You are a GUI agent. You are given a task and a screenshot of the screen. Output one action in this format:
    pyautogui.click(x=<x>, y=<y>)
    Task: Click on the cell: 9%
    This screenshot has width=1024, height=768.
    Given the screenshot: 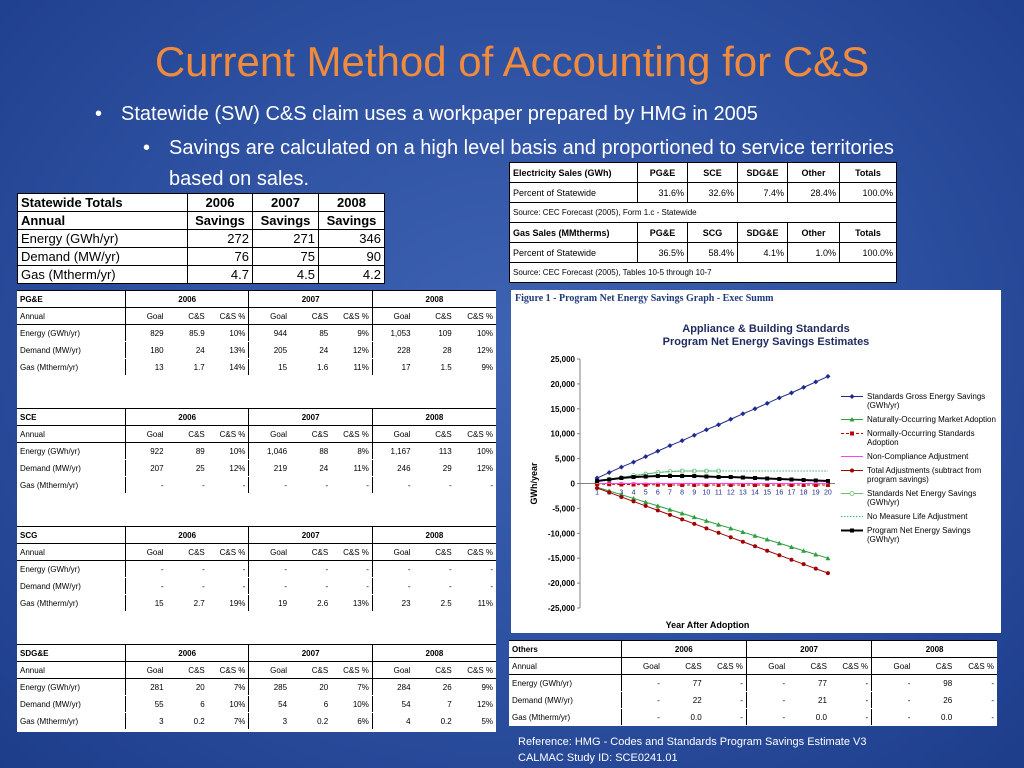 What is the action you would take?
    pyautogui.click(x=475, y=367)
    